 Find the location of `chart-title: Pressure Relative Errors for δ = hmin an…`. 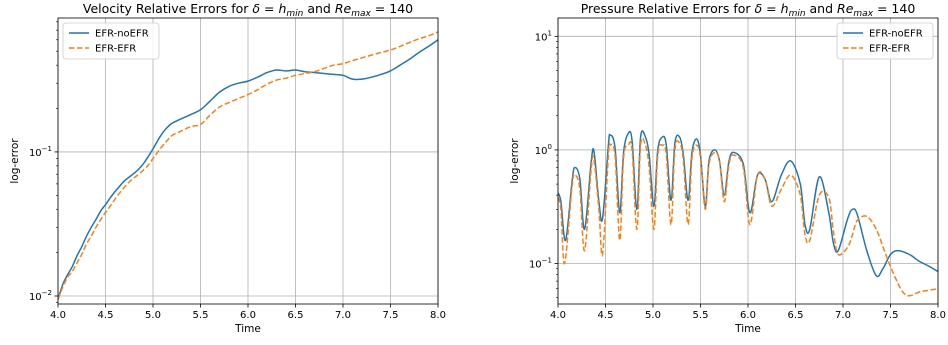

chart-title: Pressure Relative Errors for δ = hmin an… is located at coordinates (748, 10).